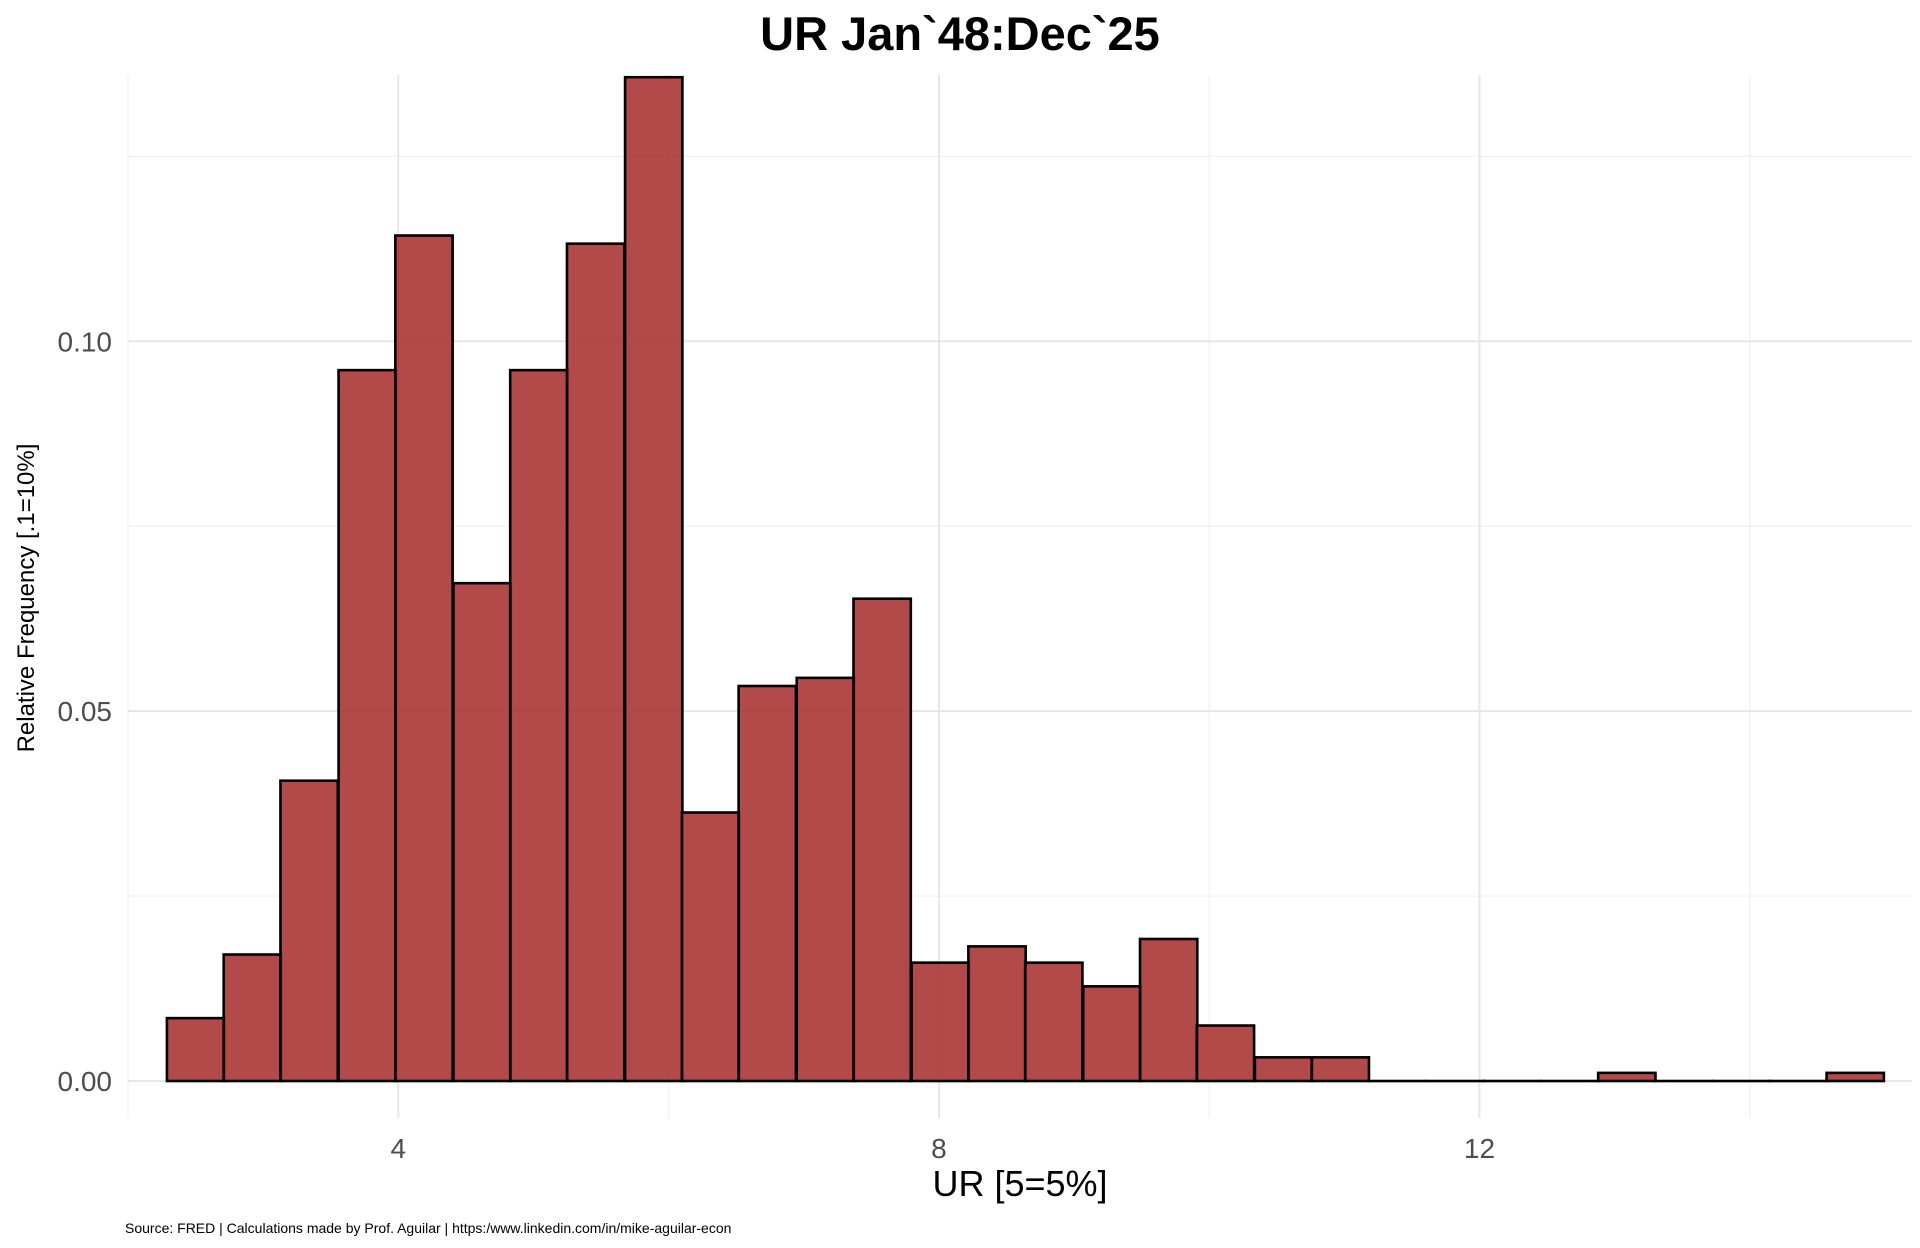 Image resolution: width=1920 pixels, height=1248 pixels. I want to click on y-tick-label: 0.10, so click(85, 341).